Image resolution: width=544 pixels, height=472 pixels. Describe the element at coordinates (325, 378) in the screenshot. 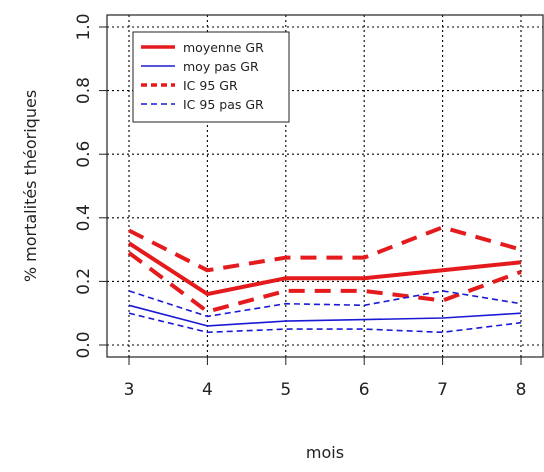

I see `x-axis: 3 4 5 6 7 8` at that location.